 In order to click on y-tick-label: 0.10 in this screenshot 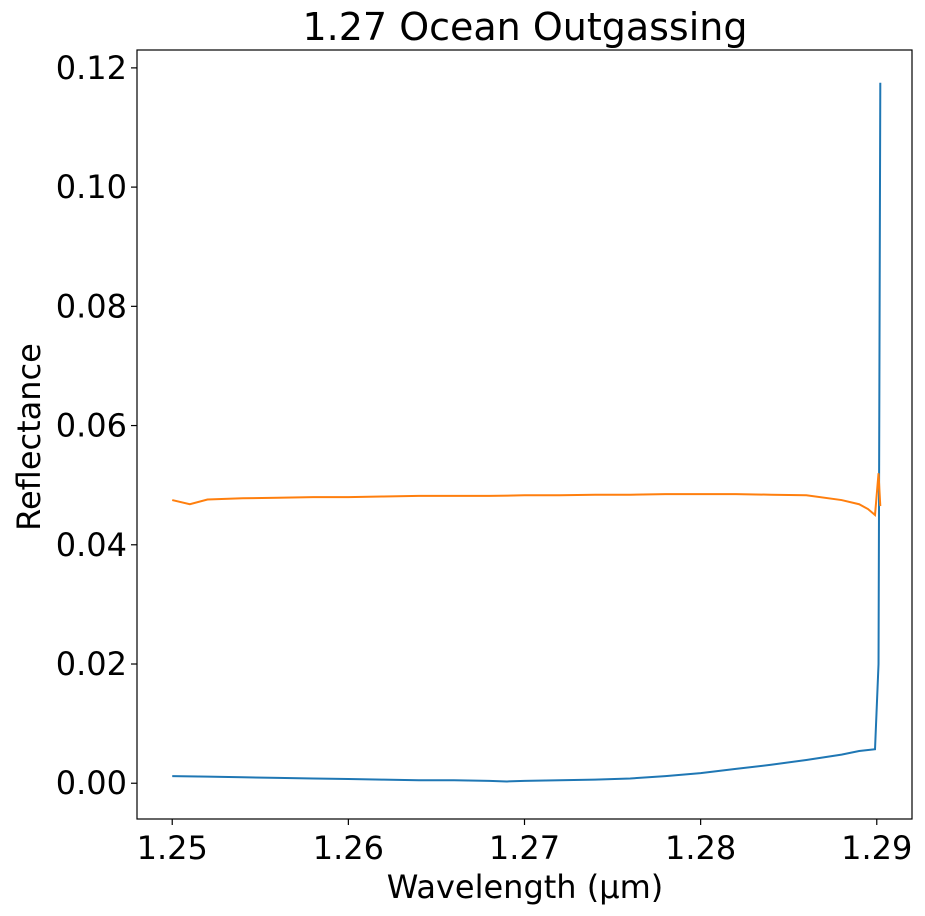, I will do `click(91, 187)`.